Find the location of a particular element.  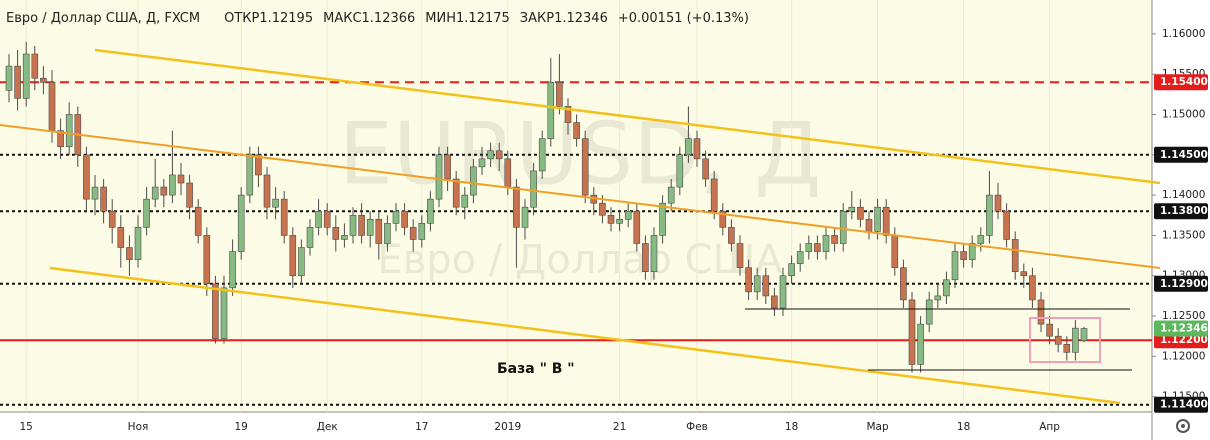

y-tick-label: 1.16000 is located at coordinates (1183, 34).